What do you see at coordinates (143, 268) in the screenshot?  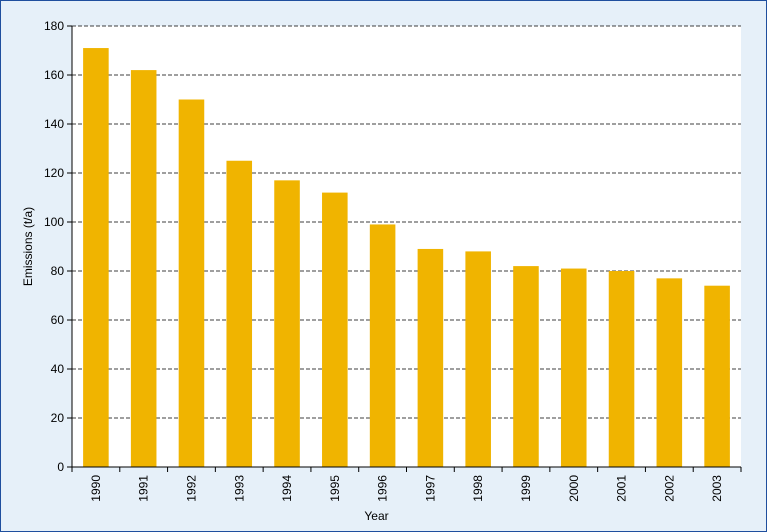 I see `bar-1991` at bounding box center [143, 268].